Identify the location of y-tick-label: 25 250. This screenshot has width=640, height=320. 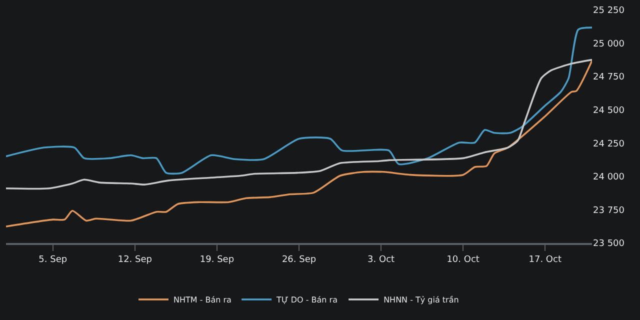
(609, 11).